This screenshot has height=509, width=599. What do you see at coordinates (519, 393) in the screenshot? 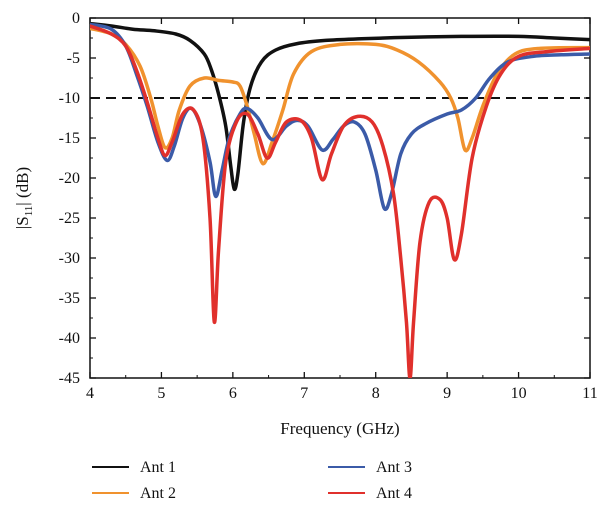
I see `x-tick-label: 10` at bounding box center [519, 393].